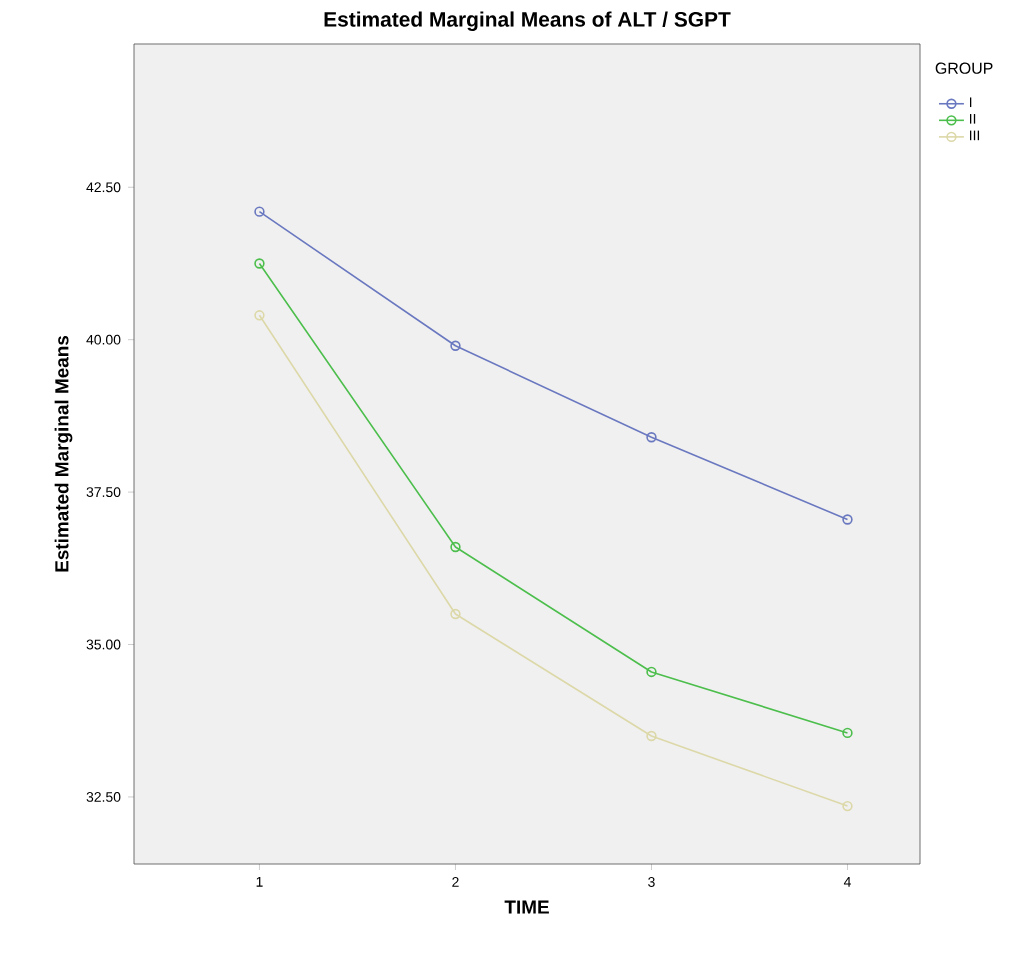 This screenshot has width=1024, height=958. I want to click on y-axis-title: Estimated Marginal Means, so click(63, 453).